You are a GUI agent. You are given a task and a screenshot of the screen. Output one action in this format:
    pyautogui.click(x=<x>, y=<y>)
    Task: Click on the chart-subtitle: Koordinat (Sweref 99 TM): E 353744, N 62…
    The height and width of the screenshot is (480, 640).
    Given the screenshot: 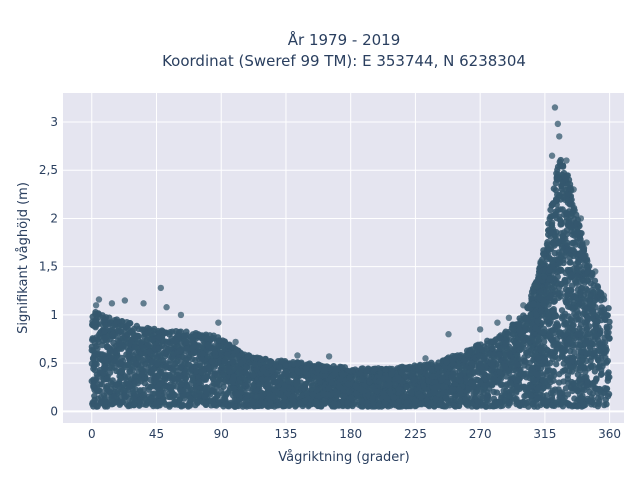 What is the action you would take?
    pyautogui.click(x=344, y=61)
    